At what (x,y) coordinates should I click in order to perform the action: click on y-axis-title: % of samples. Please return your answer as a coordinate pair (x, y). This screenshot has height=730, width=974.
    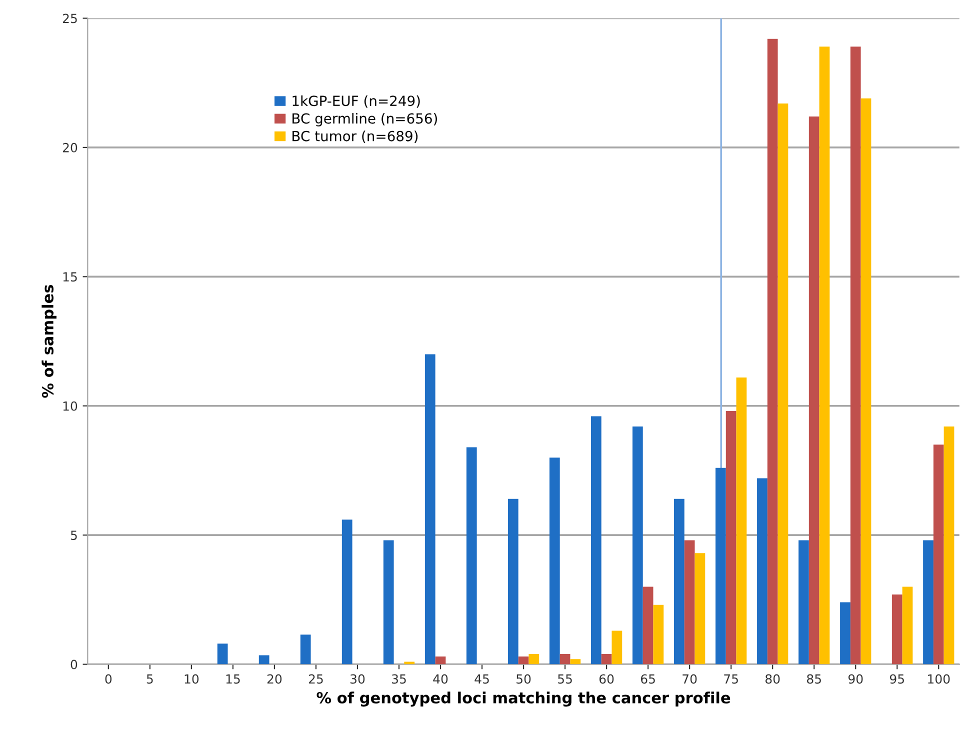
    Looking at the image, I should click on (49, 341).